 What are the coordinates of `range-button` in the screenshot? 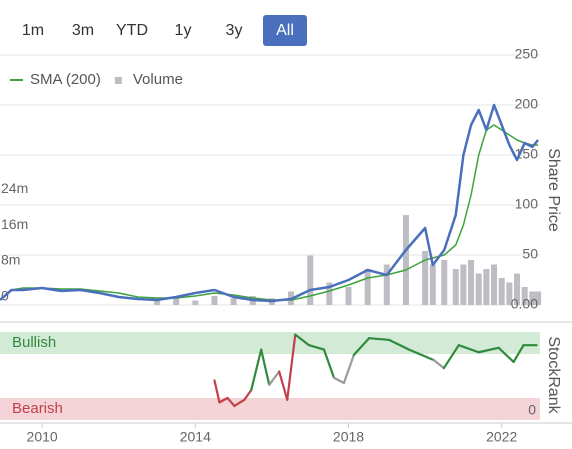 It's located at (285, 30).